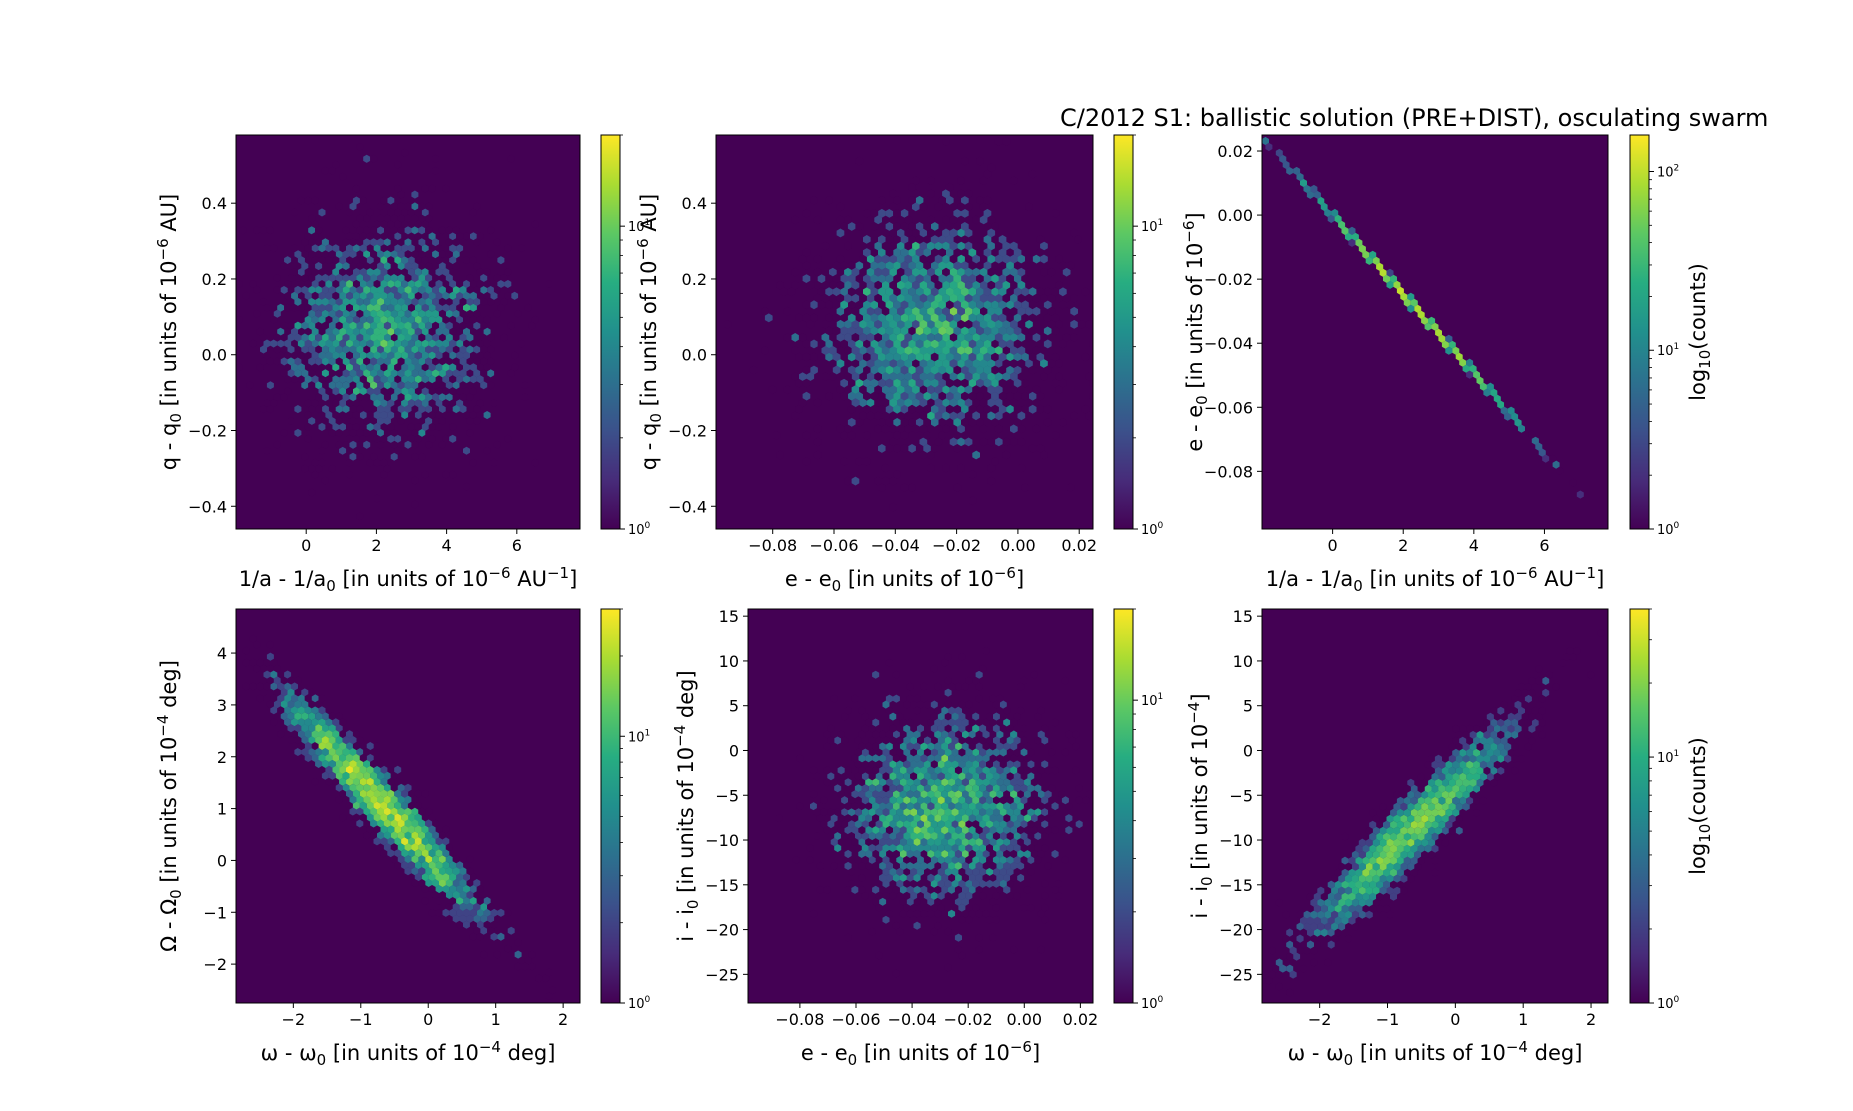  What do you see at coordinates (694, 203) in the screenshot?
I see `y-tick-label: 0.4` at bounding box center [694, 203].